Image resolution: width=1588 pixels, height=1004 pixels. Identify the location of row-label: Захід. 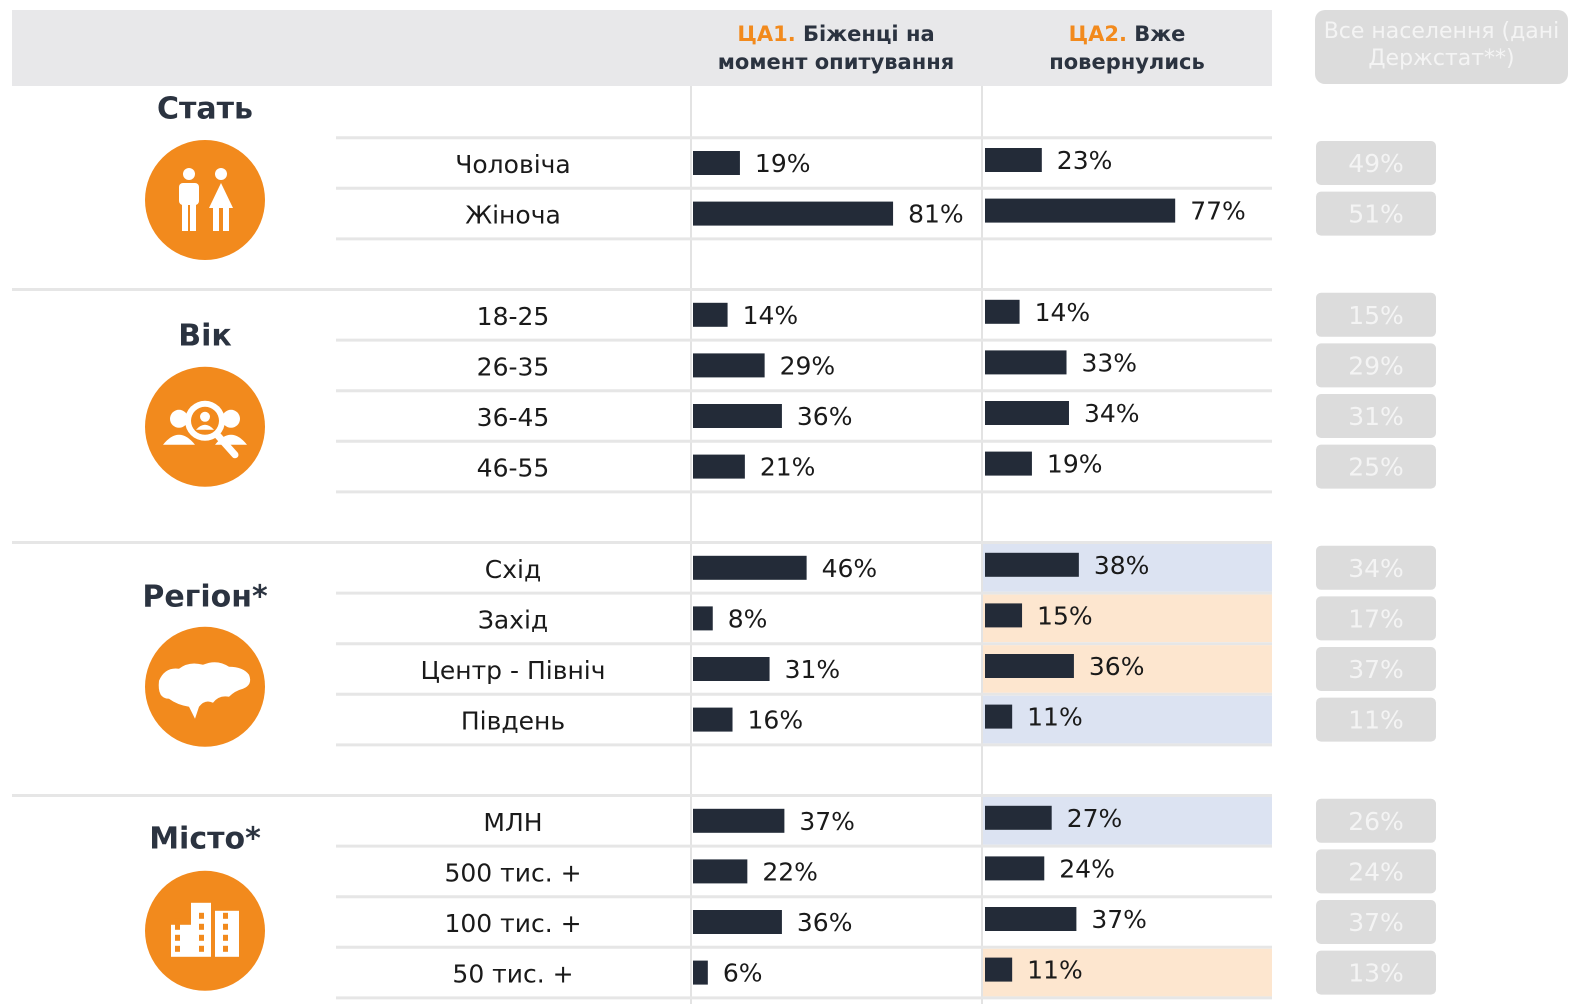
(513, 619).